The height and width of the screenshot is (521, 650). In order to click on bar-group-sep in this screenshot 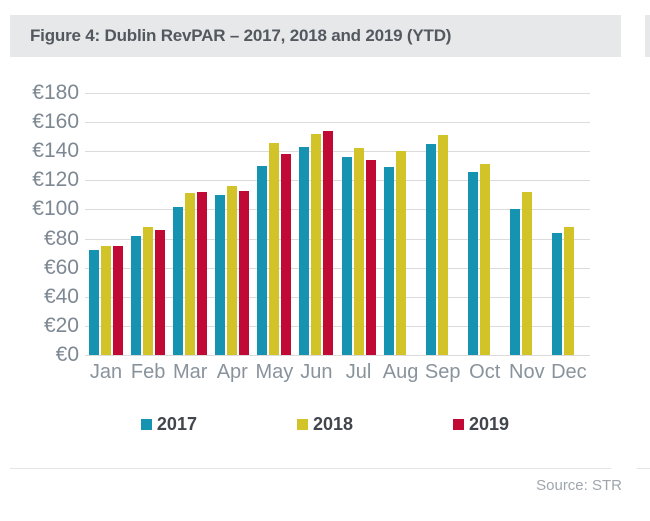, I will do `click(443, 224)`.